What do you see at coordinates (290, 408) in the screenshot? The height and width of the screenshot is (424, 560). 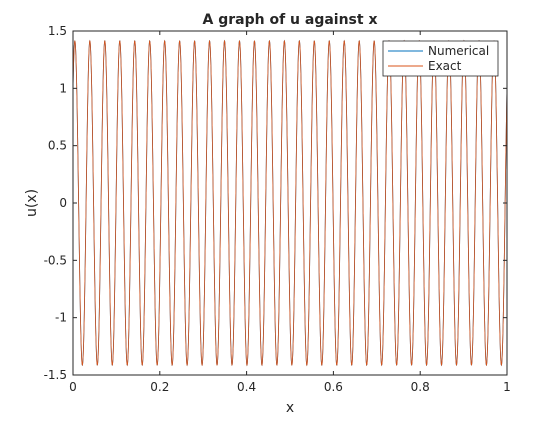 I see `x-axis-label: x` at bounding box center [290, 408].